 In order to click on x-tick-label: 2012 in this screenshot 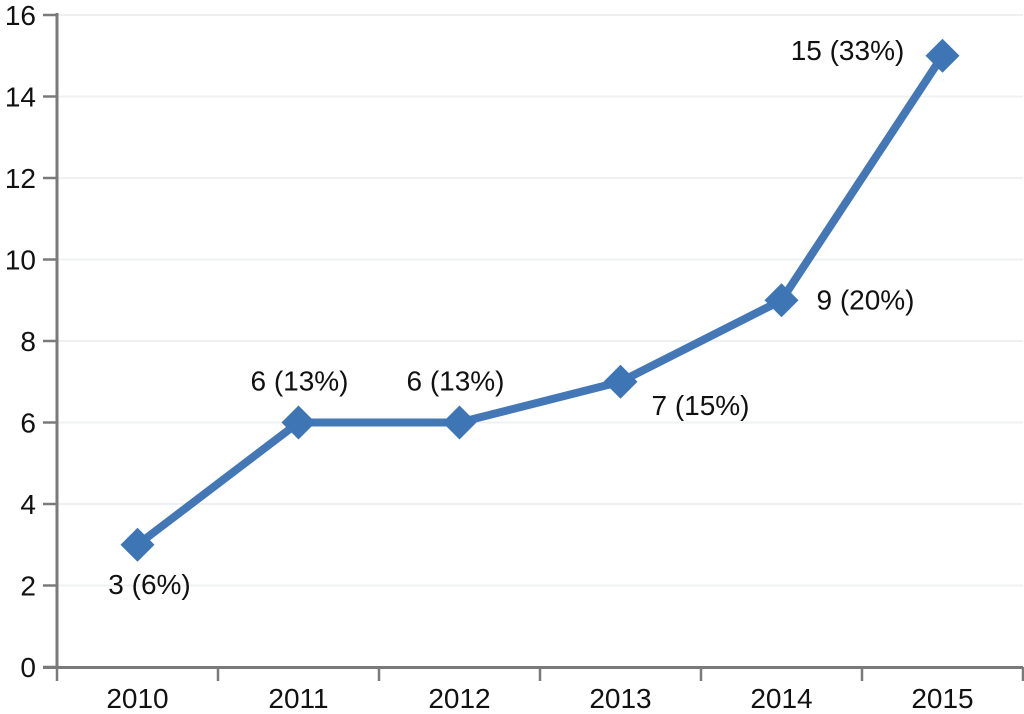, I will do `click(459, 698)`.